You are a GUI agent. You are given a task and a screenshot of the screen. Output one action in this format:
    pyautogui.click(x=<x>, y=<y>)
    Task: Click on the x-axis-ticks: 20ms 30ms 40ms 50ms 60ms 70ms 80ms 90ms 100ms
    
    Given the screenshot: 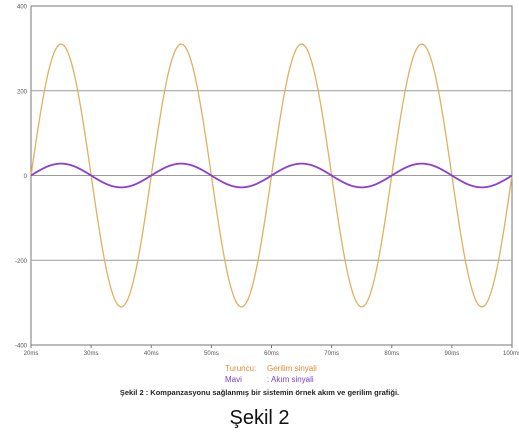 What is the action you would take?
    pyautogui.click(x=271, y=351)
    